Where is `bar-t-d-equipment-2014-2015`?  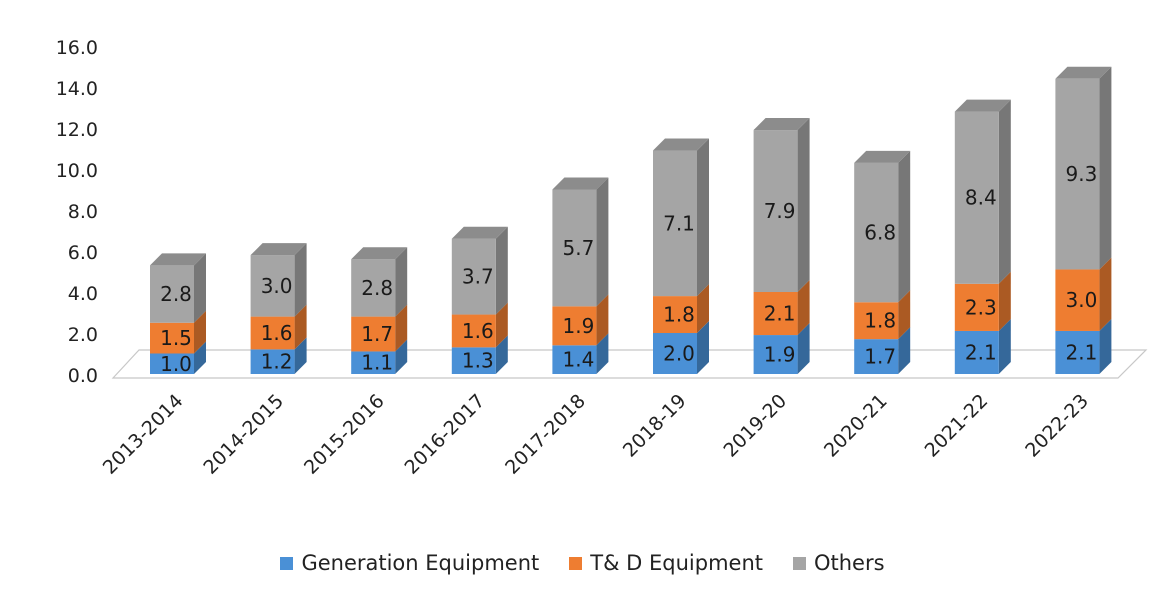 bar-t-d-equipment-2014-2015 is located at coordinates (272, 333).